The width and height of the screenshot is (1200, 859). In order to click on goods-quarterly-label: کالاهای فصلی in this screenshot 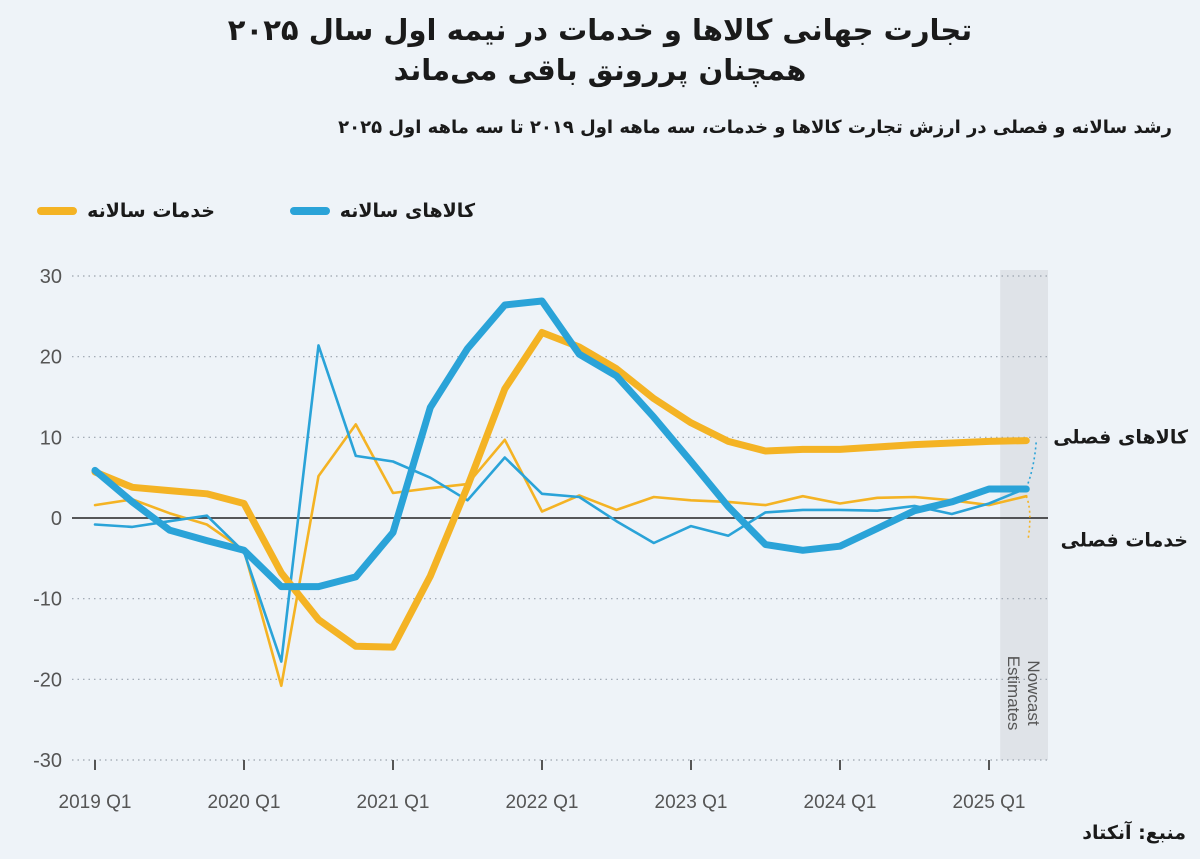, I will do `click(1121, 437)`.